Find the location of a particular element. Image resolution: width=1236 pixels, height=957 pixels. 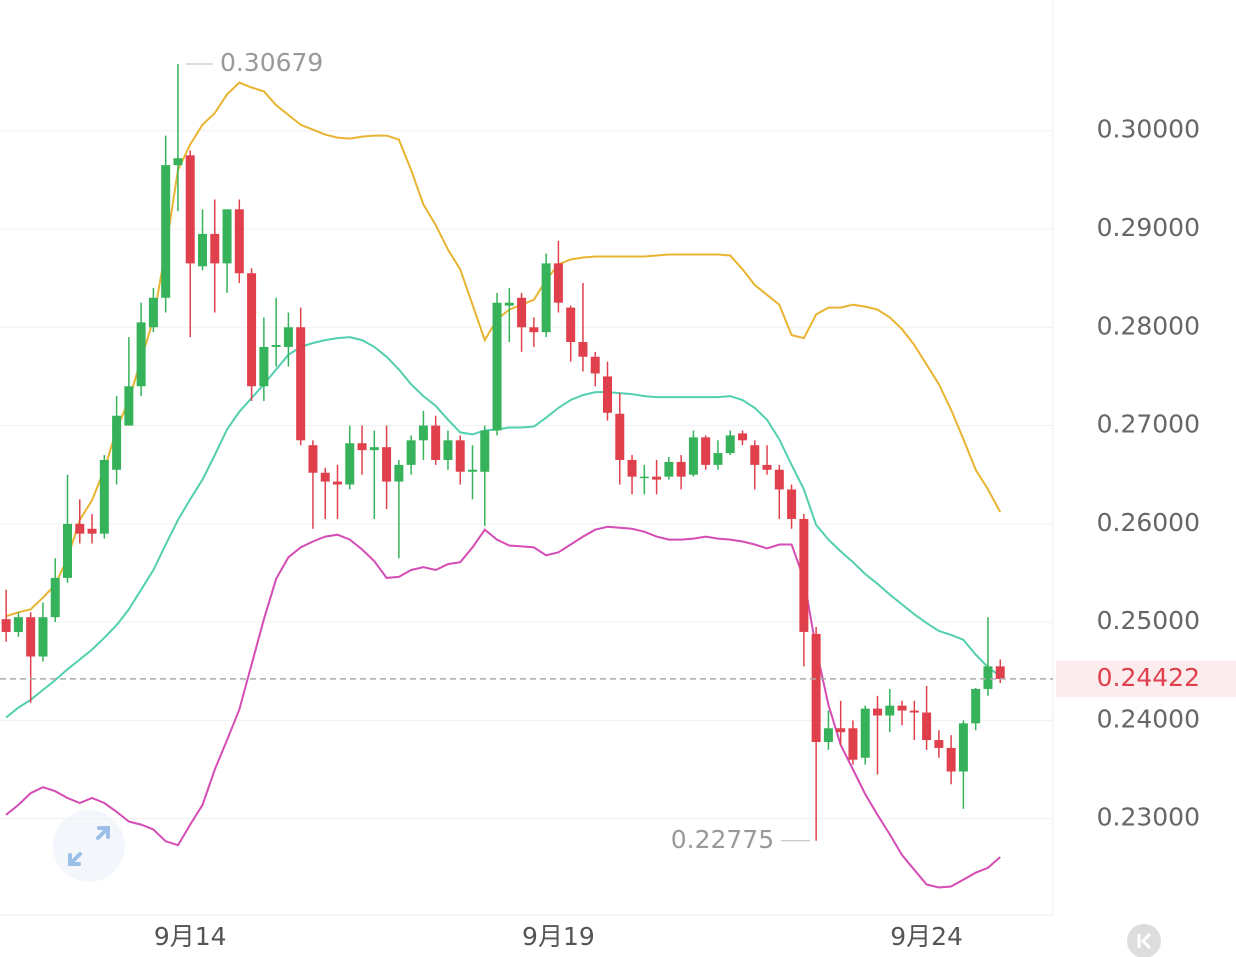

last-price-label: 0.24422 is located at coordinates (1148, 677).